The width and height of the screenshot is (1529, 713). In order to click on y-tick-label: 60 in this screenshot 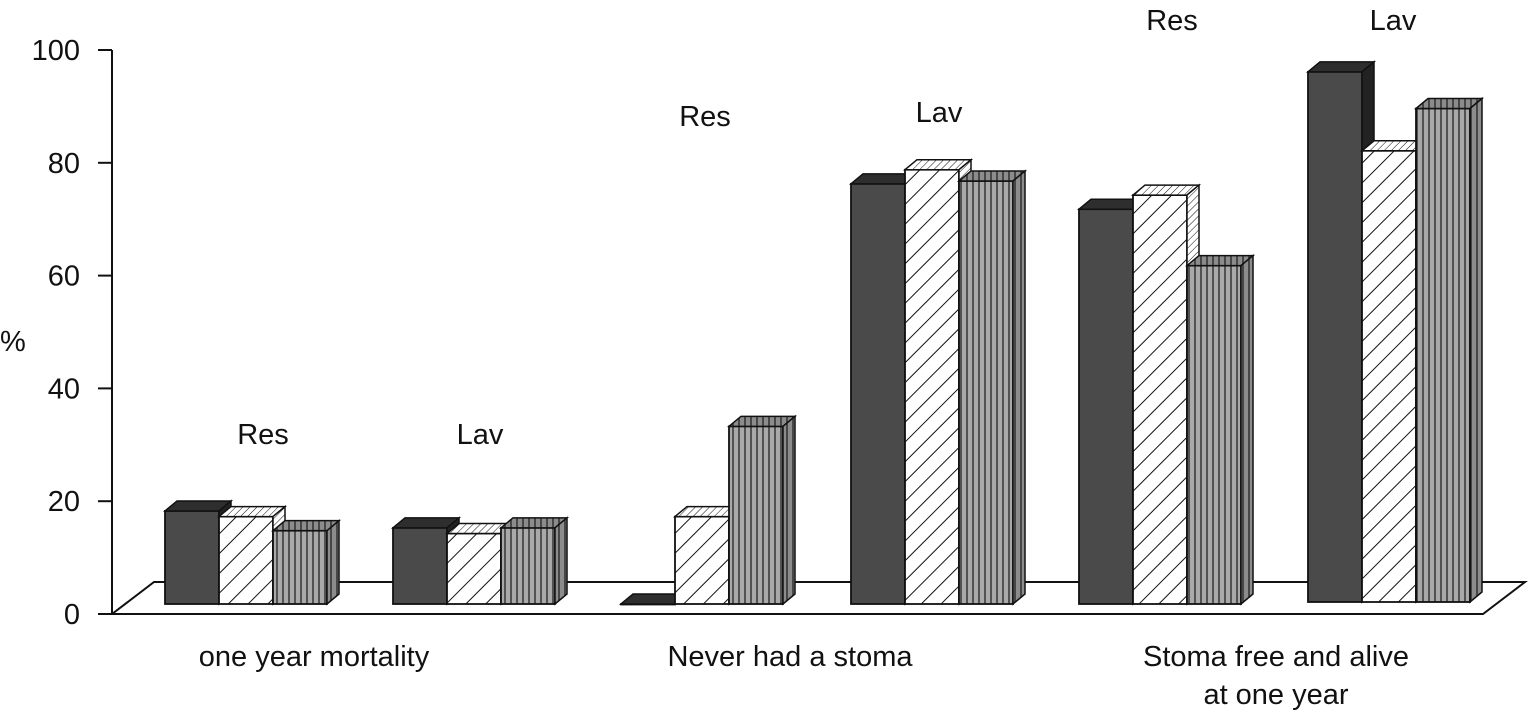, I will do `click(64, 277)`.